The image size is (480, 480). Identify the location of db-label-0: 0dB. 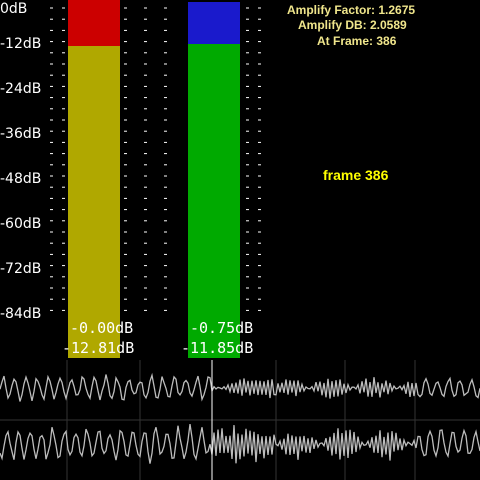
(14, 9).